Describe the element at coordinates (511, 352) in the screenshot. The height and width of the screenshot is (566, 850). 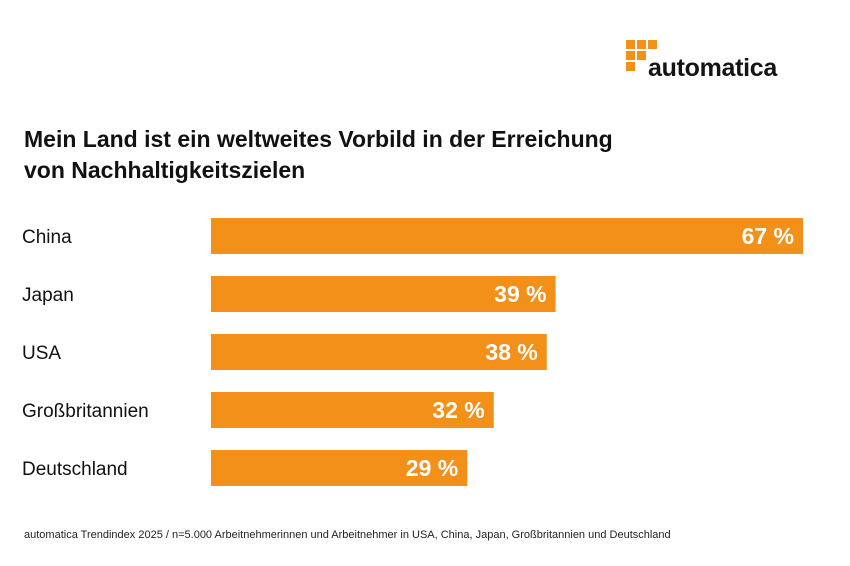
I see `bar-value-label: 38 %` at that location.